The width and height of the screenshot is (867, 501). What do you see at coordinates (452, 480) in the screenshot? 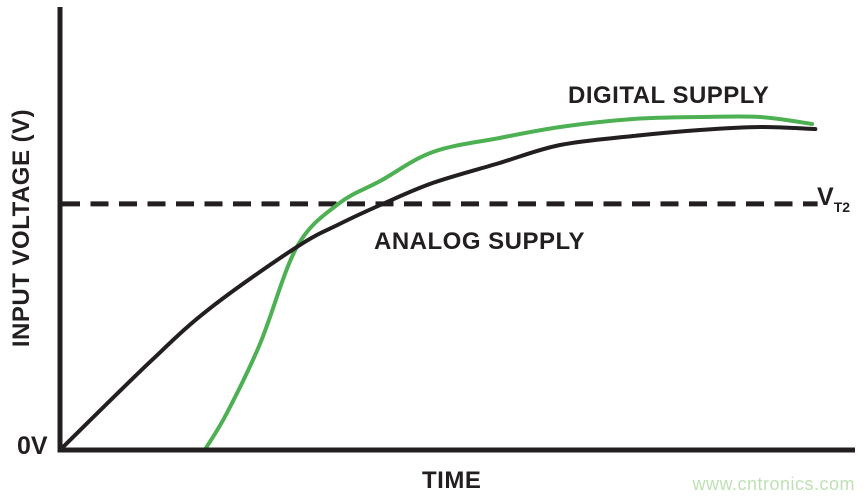
I see `x-axis-title: TIME` at bounding box center [452, 480].